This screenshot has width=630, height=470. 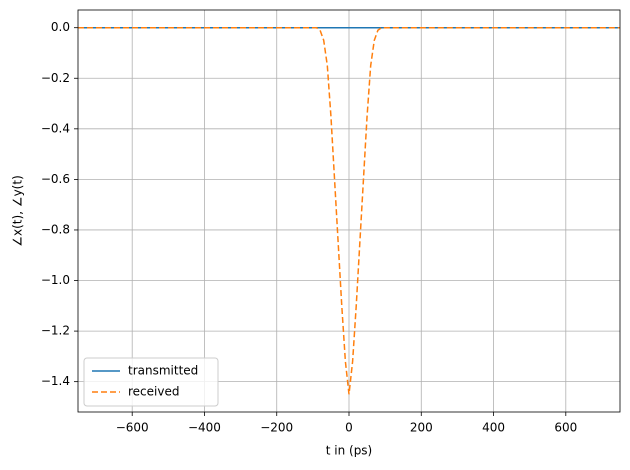 I want to click on y-tick-label: −1.0, so click(x=55, y=280).